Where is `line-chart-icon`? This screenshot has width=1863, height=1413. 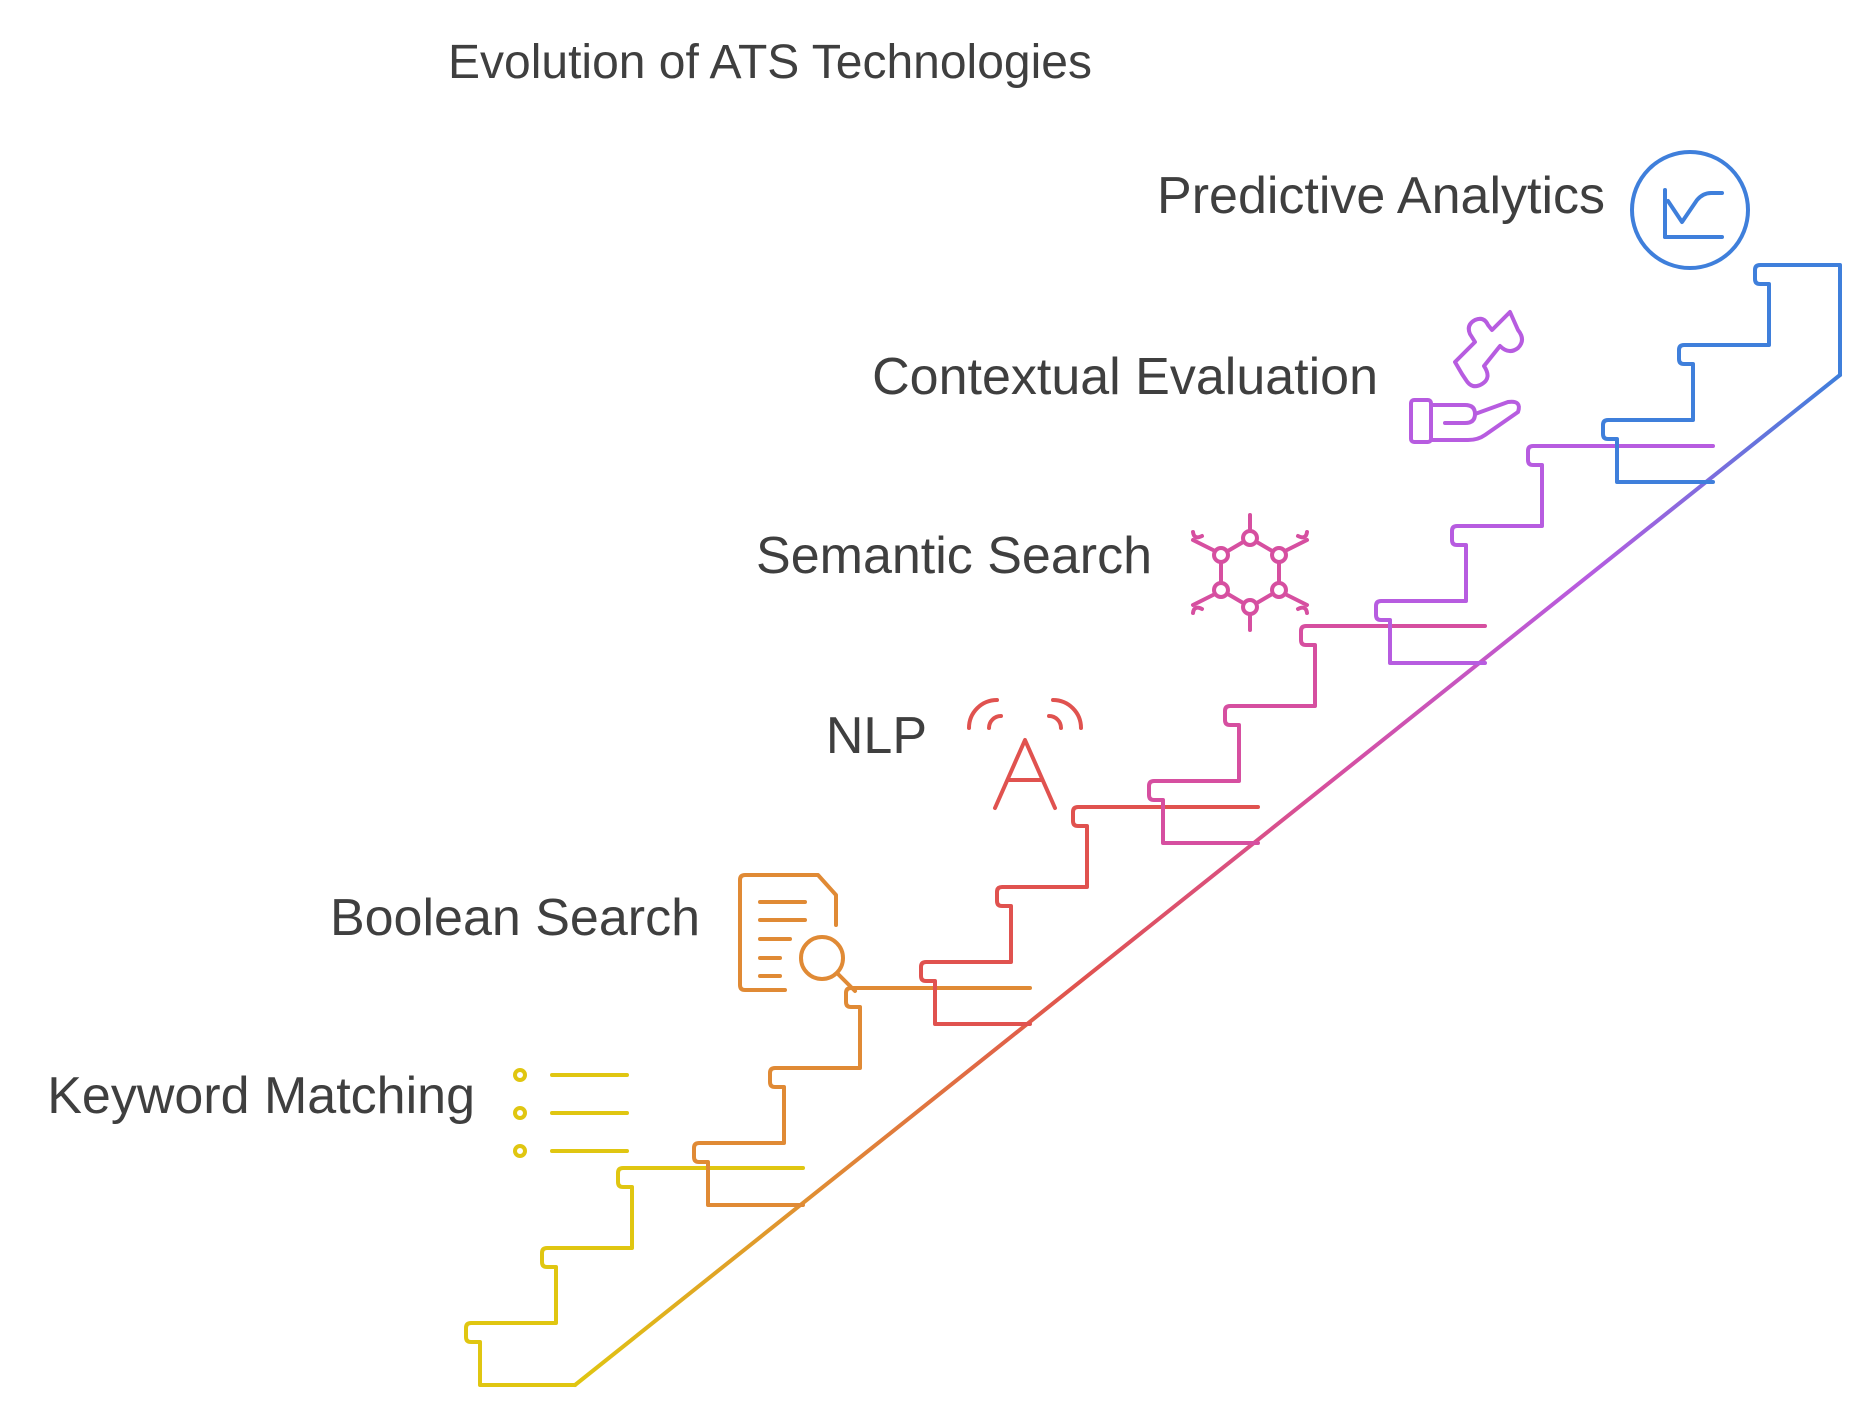 line-chart-icon is located at coordinates (1690, 210).